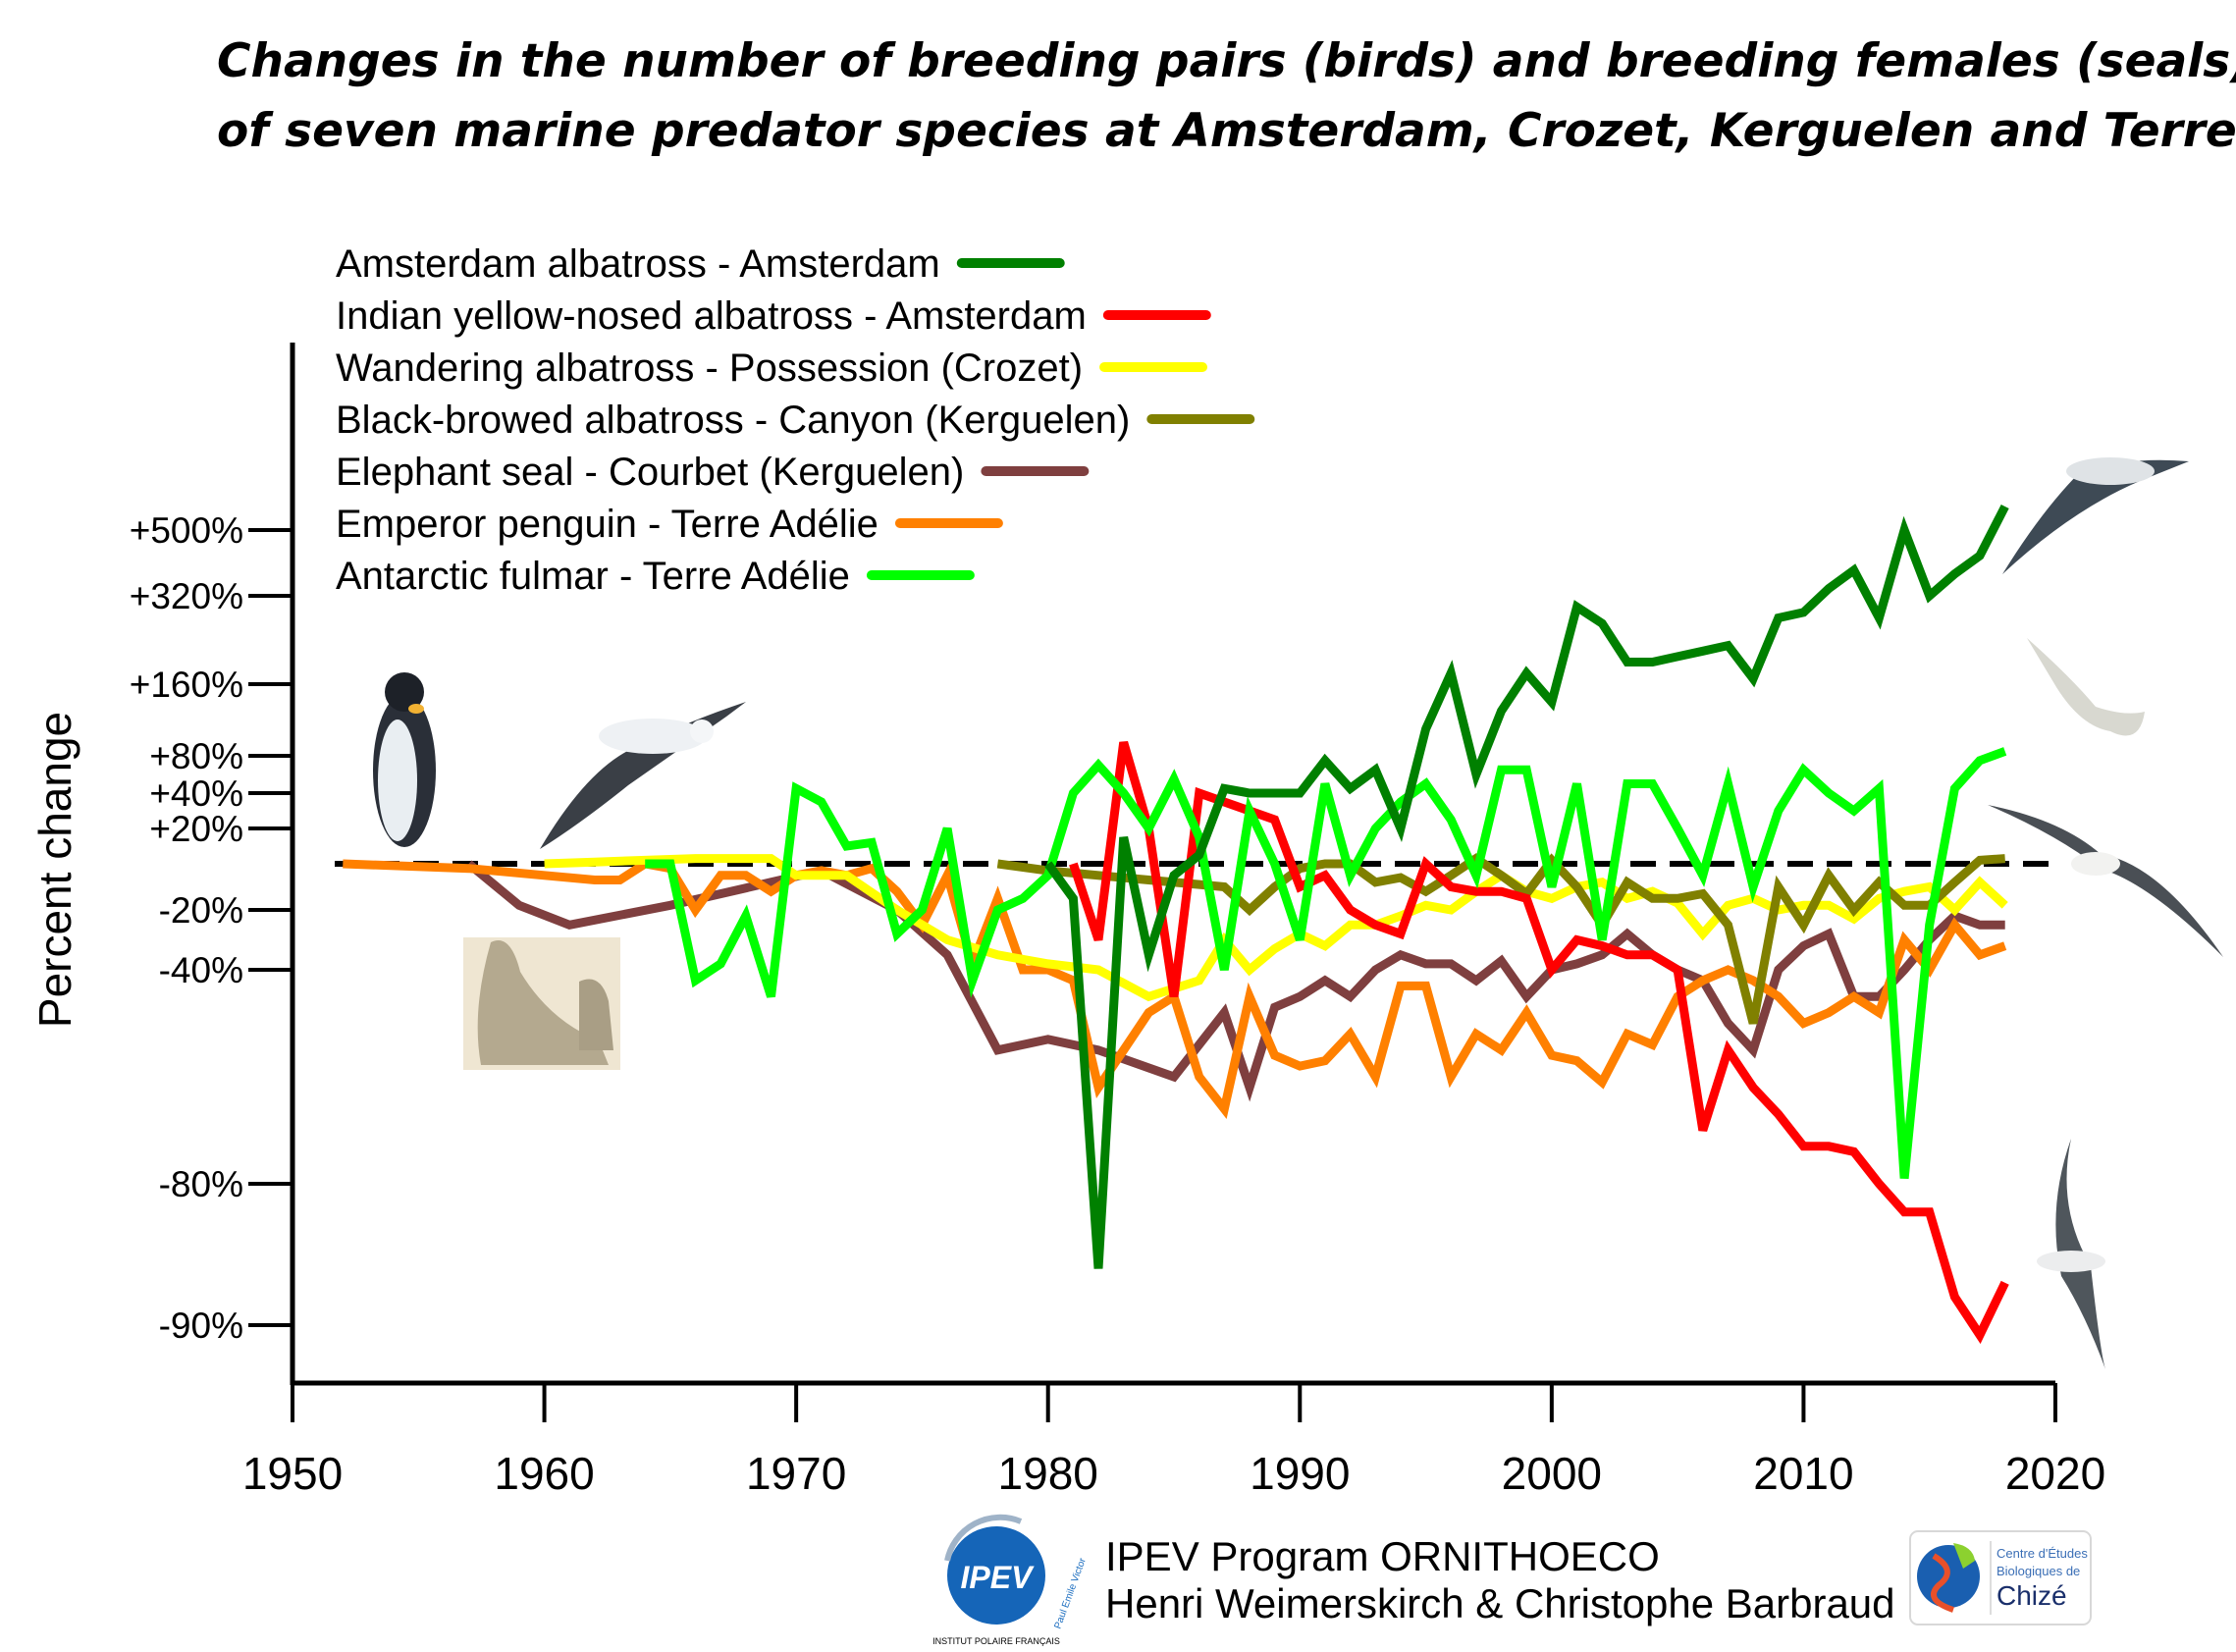 The width and height of the screenshot is (2236, 1652). Describe the element at coordinates (1382, 1556) in the screenshot. I see `footer-program: IPEV Program ORNITHOECO` at that location.